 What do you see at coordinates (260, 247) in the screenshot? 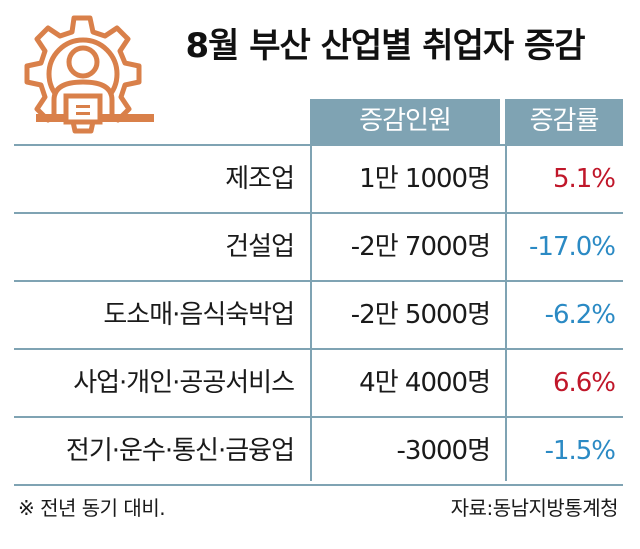
I see `row-category: 건설업` at bounding box center [260, 247].